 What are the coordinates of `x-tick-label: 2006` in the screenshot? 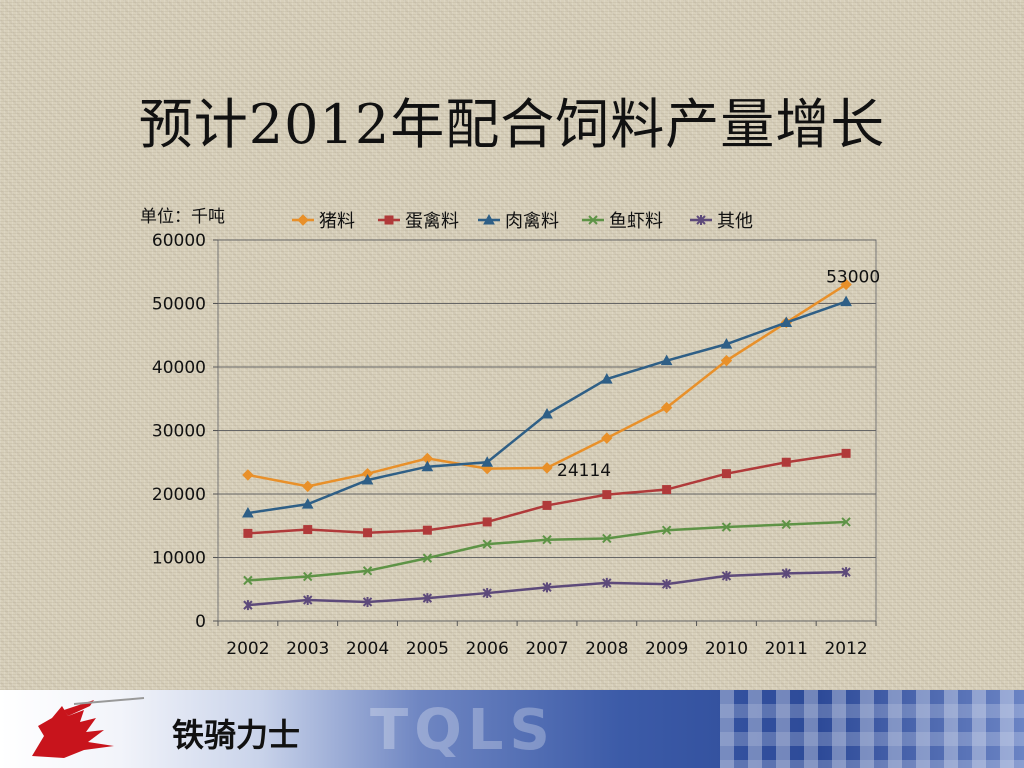 It's located at (487, 649).